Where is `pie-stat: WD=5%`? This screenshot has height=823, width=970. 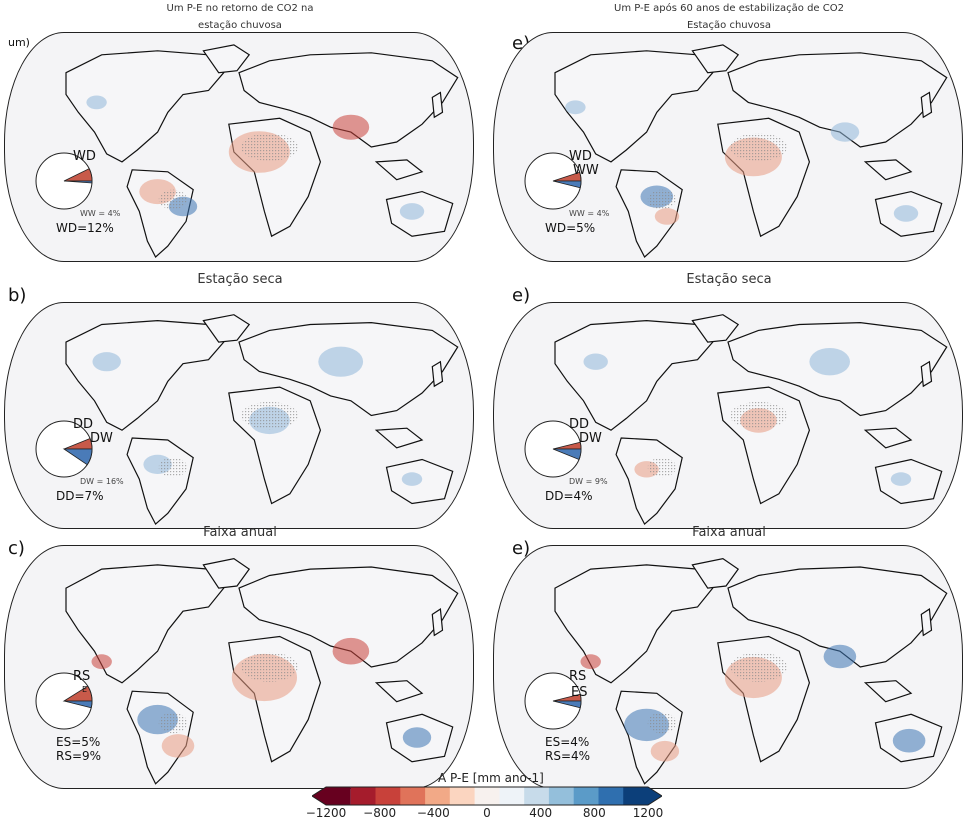
pie-stat: WD=5% is located at coordinates (570, 227).